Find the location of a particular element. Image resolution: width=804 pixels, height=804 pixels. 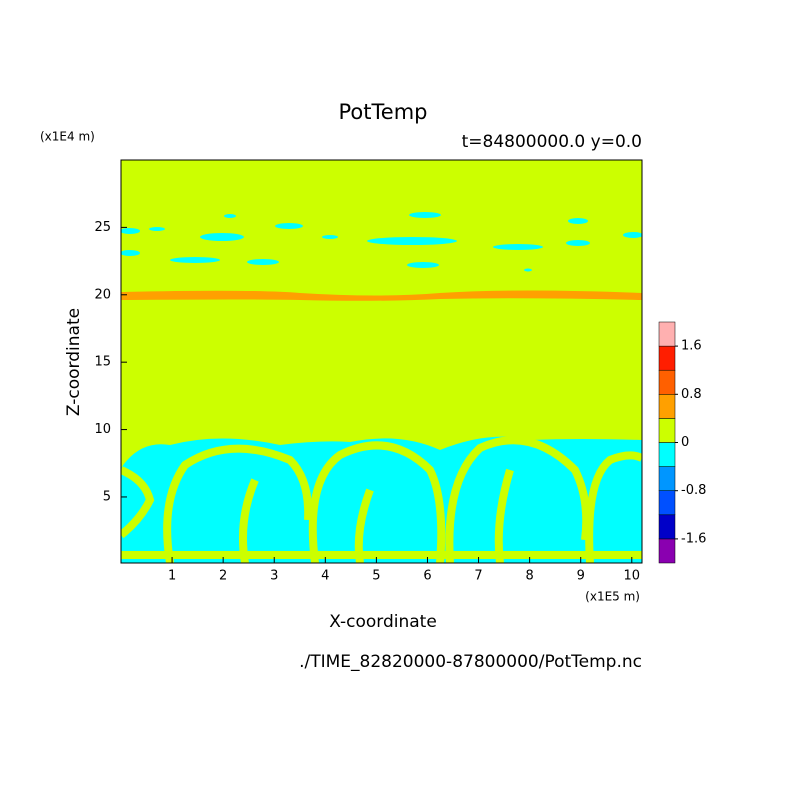

x-tick-label: 1 is located at coordinates (172, 576).